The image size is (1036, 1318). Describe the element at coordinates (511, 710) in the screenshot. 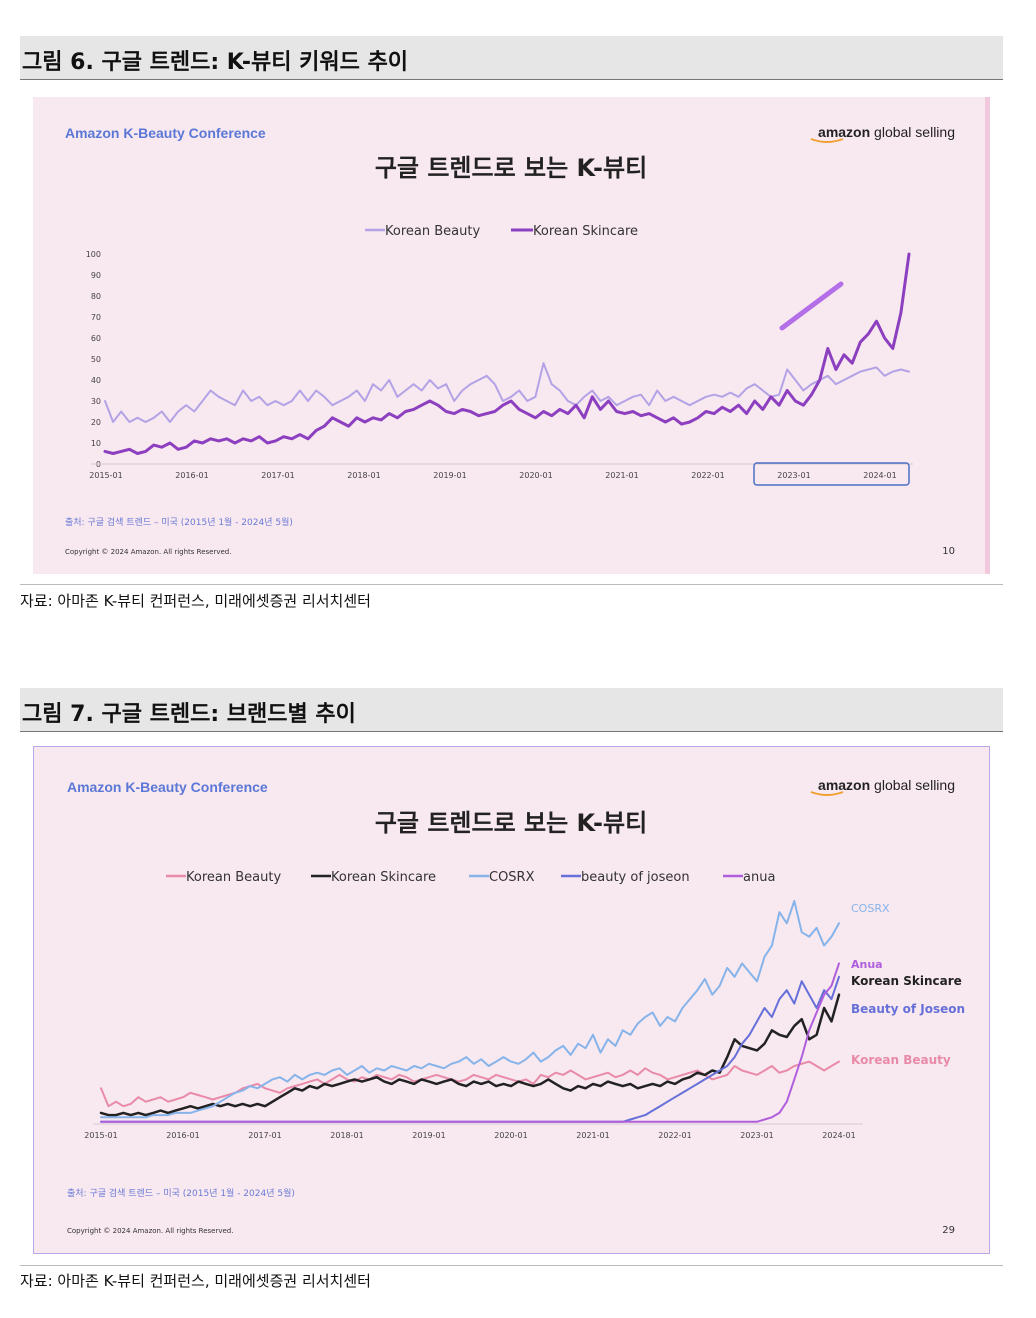

I see `figure-7-header: 그림 7. 구글 트렌드: 브랜드별 추이` at that location.